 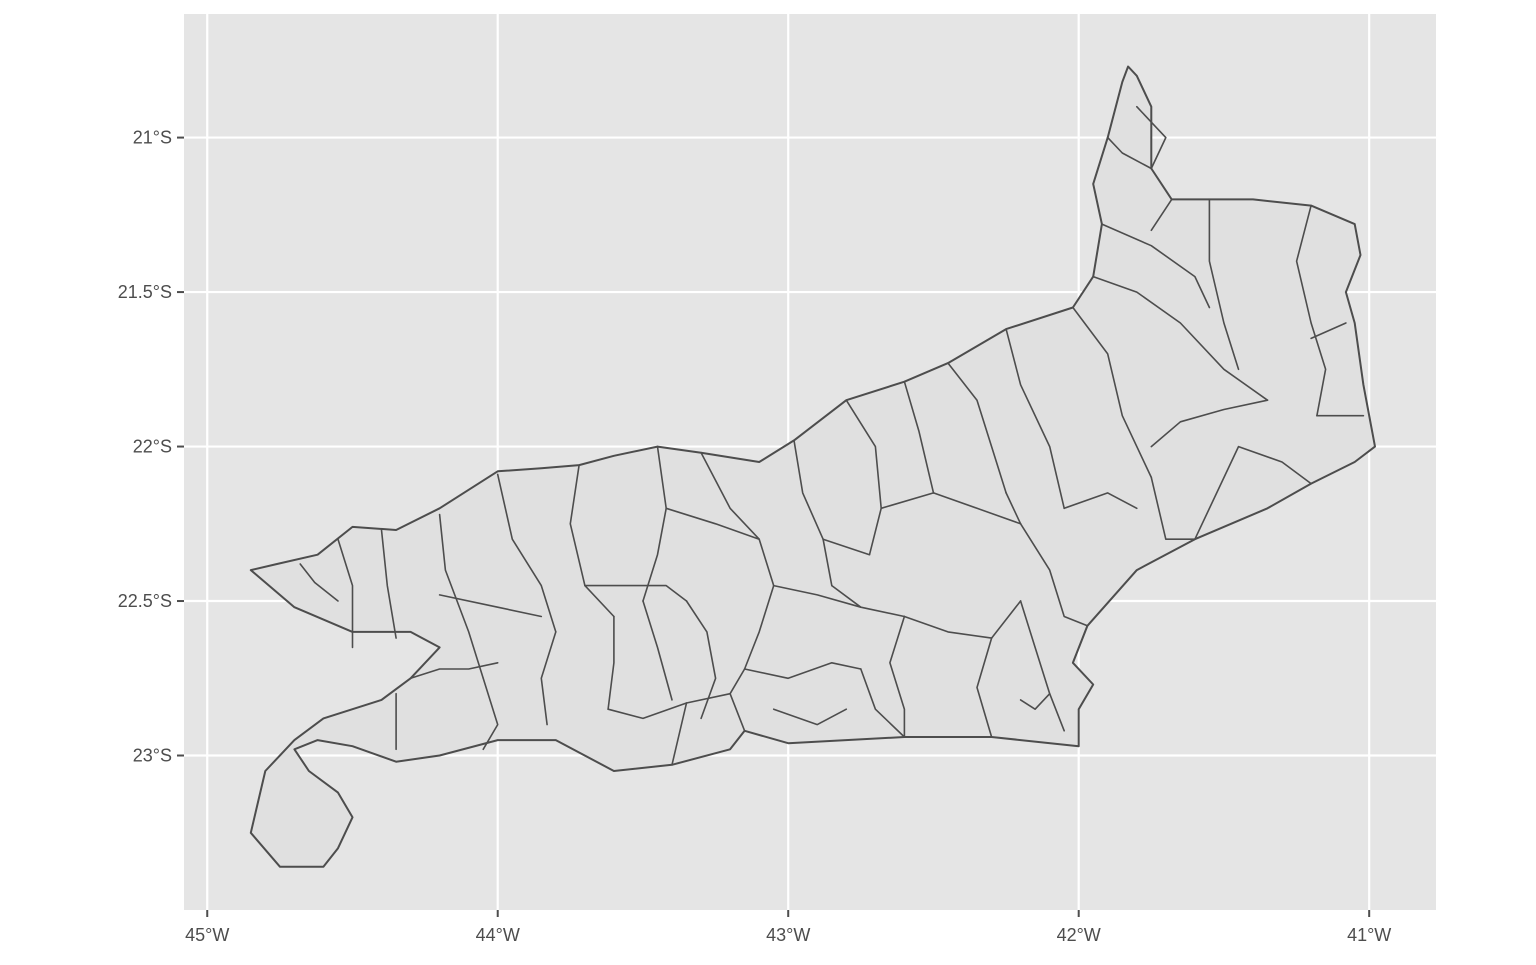 What do you see at coordinates (152, 756) in the screenshot?
I see `y-tick-label: 23°S` at bounding box center [152, 756].